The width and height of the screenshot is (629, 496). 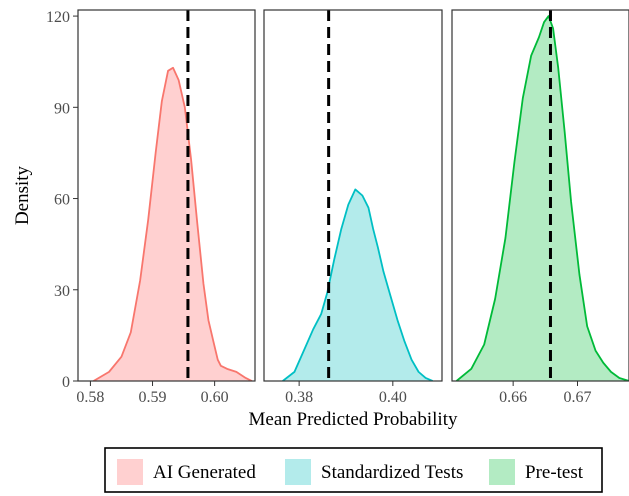 I want to click on legend: AI Generated Standardized Tests Pre-test, so click(x=353, y=470).